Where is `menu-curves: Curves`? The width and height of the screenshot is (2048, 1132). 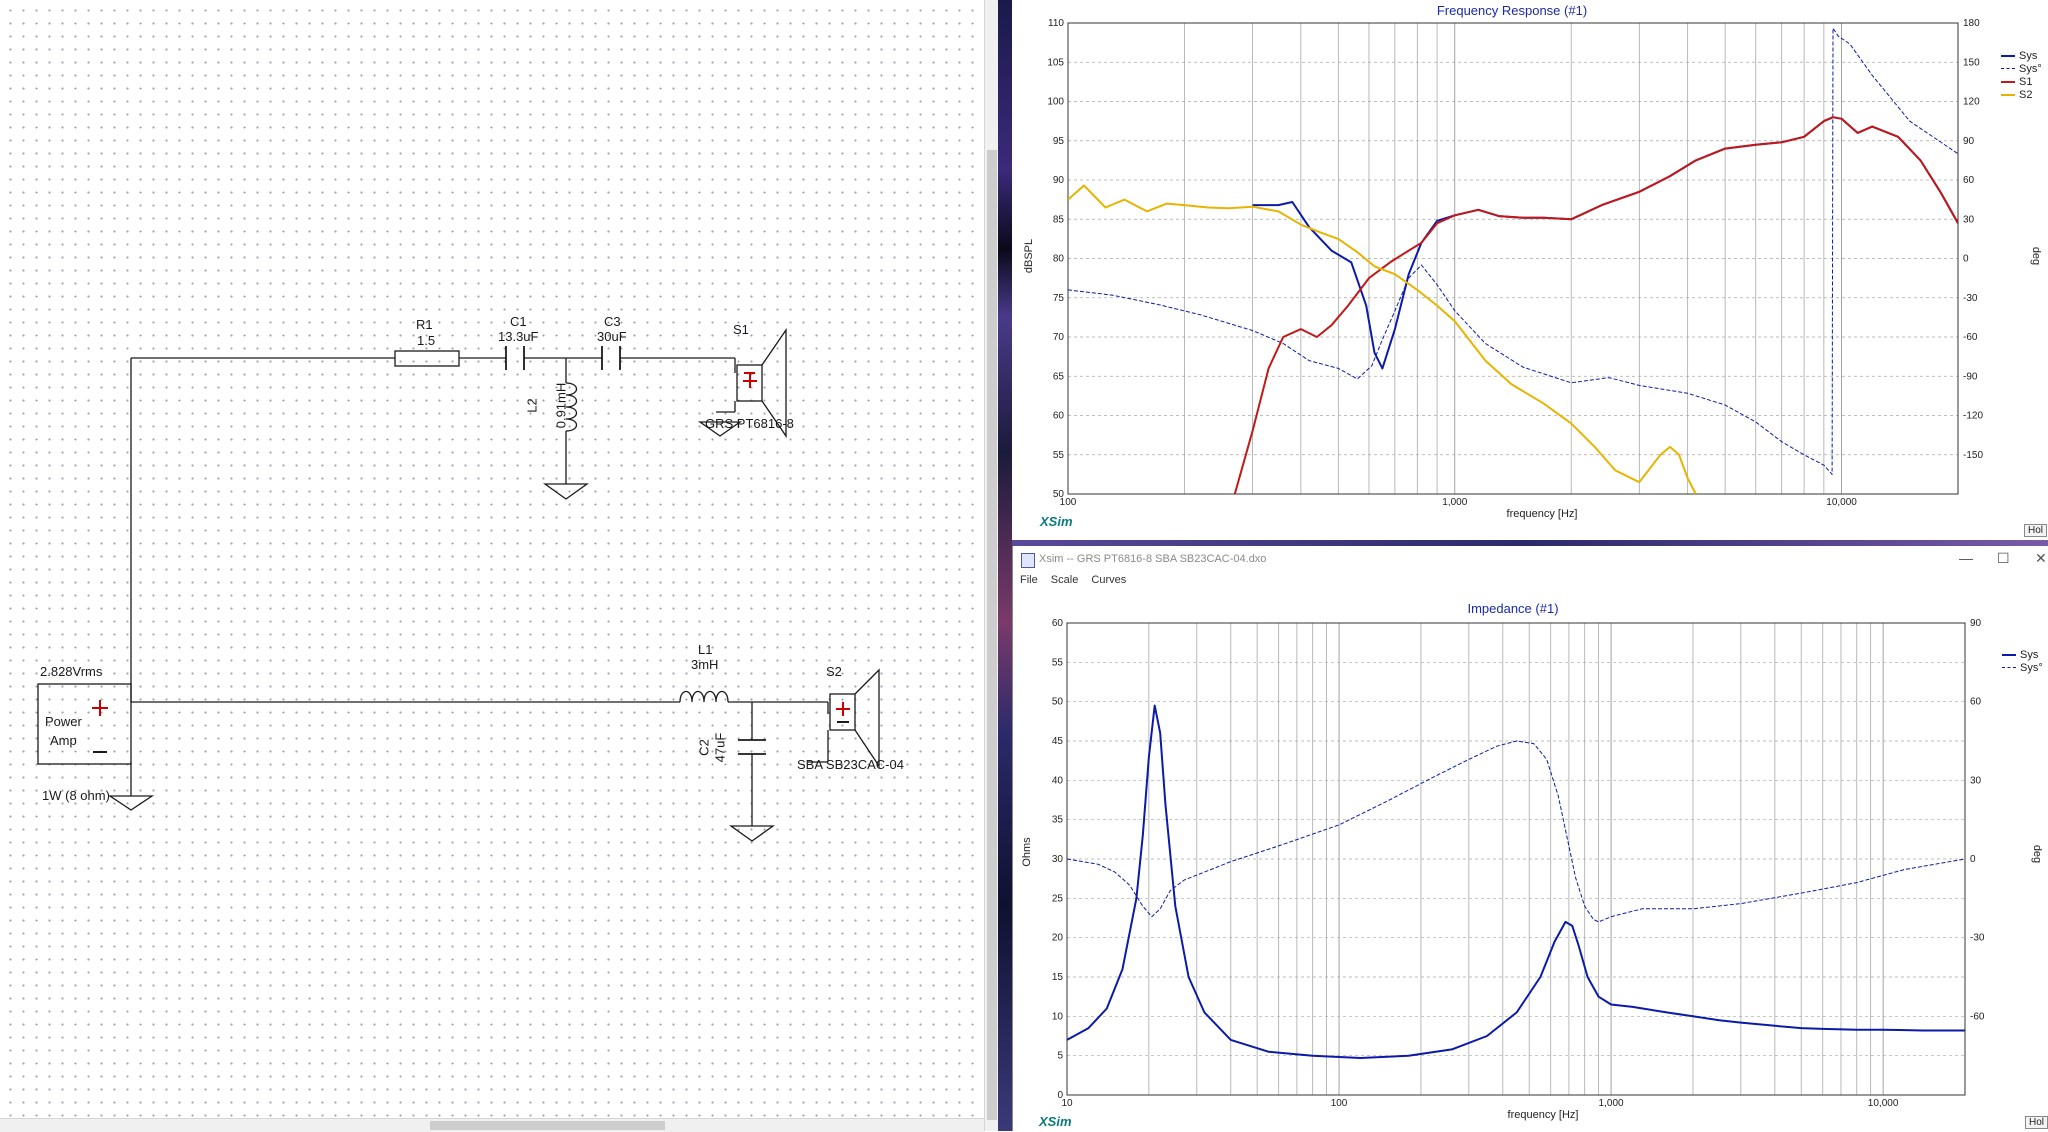
menu-curves: Curves is located at coordinates (1109, 580).